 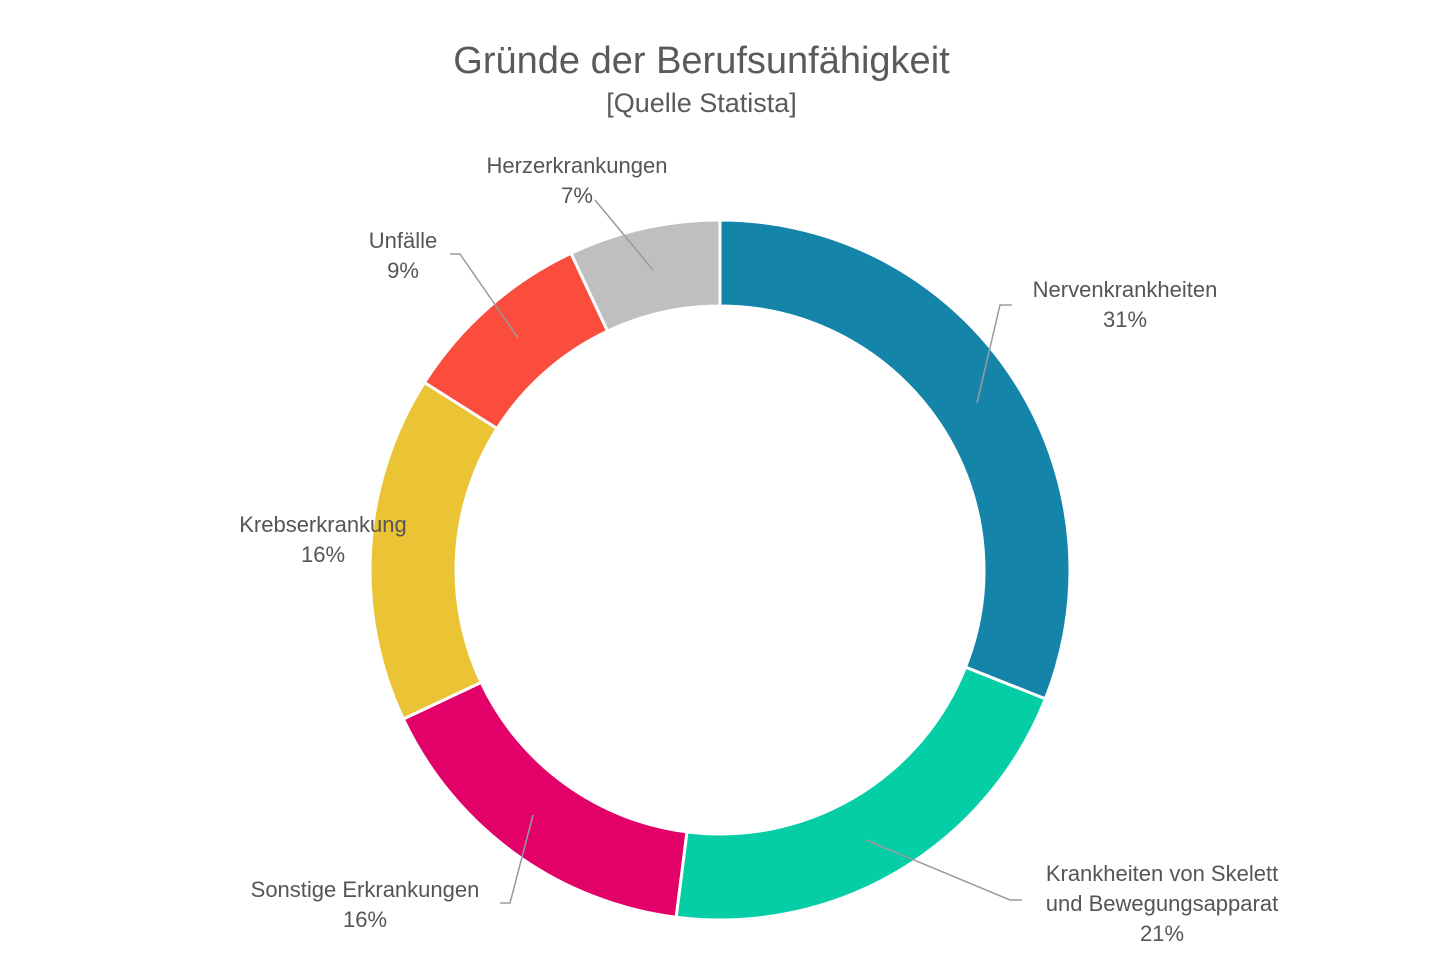 I want to click on slice-nervenkrankheiten, so click(x=895, y=459).